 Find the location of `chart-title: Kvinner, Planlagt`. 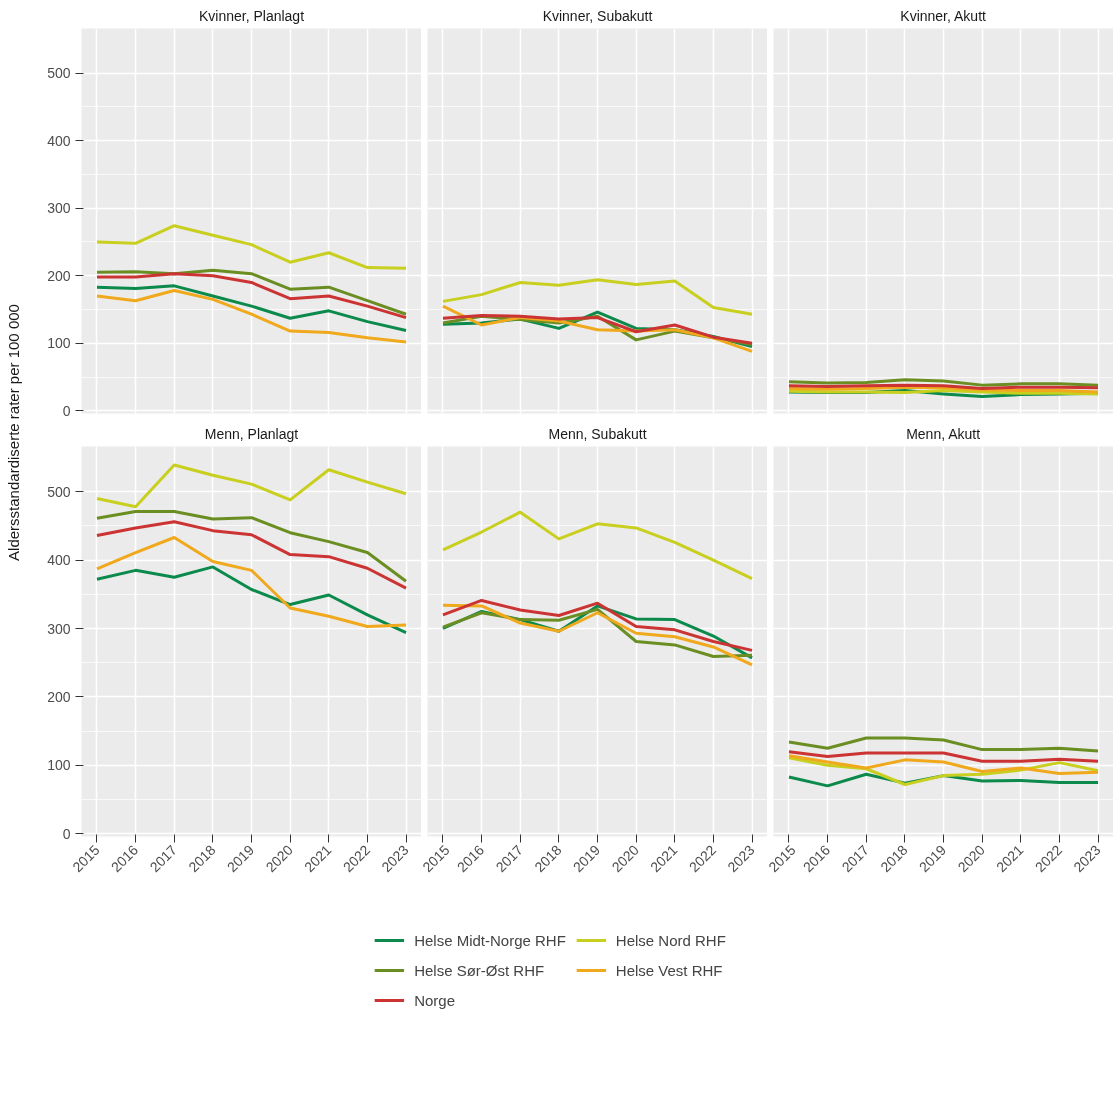

chart-title: Kvinner, Planlagt is located at coordinates (251, 15).